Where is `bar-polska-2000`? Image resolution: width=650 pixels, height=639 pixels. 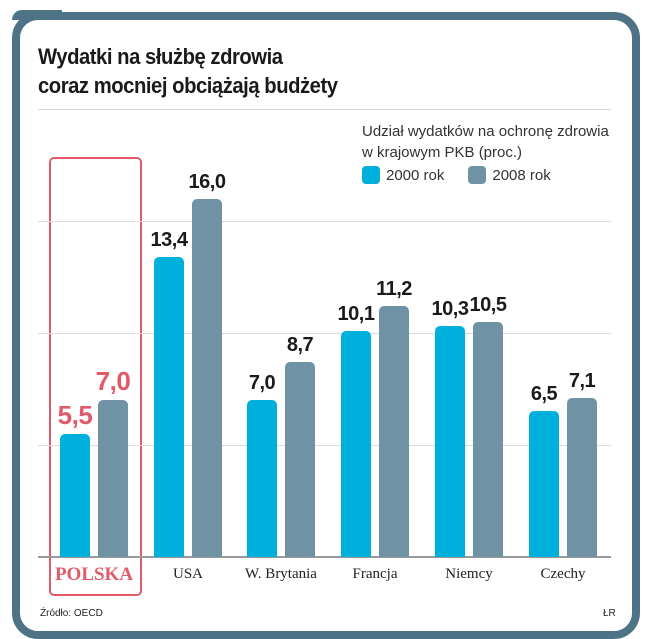
bar-polska-2000 is located at coordinates (75, 495).